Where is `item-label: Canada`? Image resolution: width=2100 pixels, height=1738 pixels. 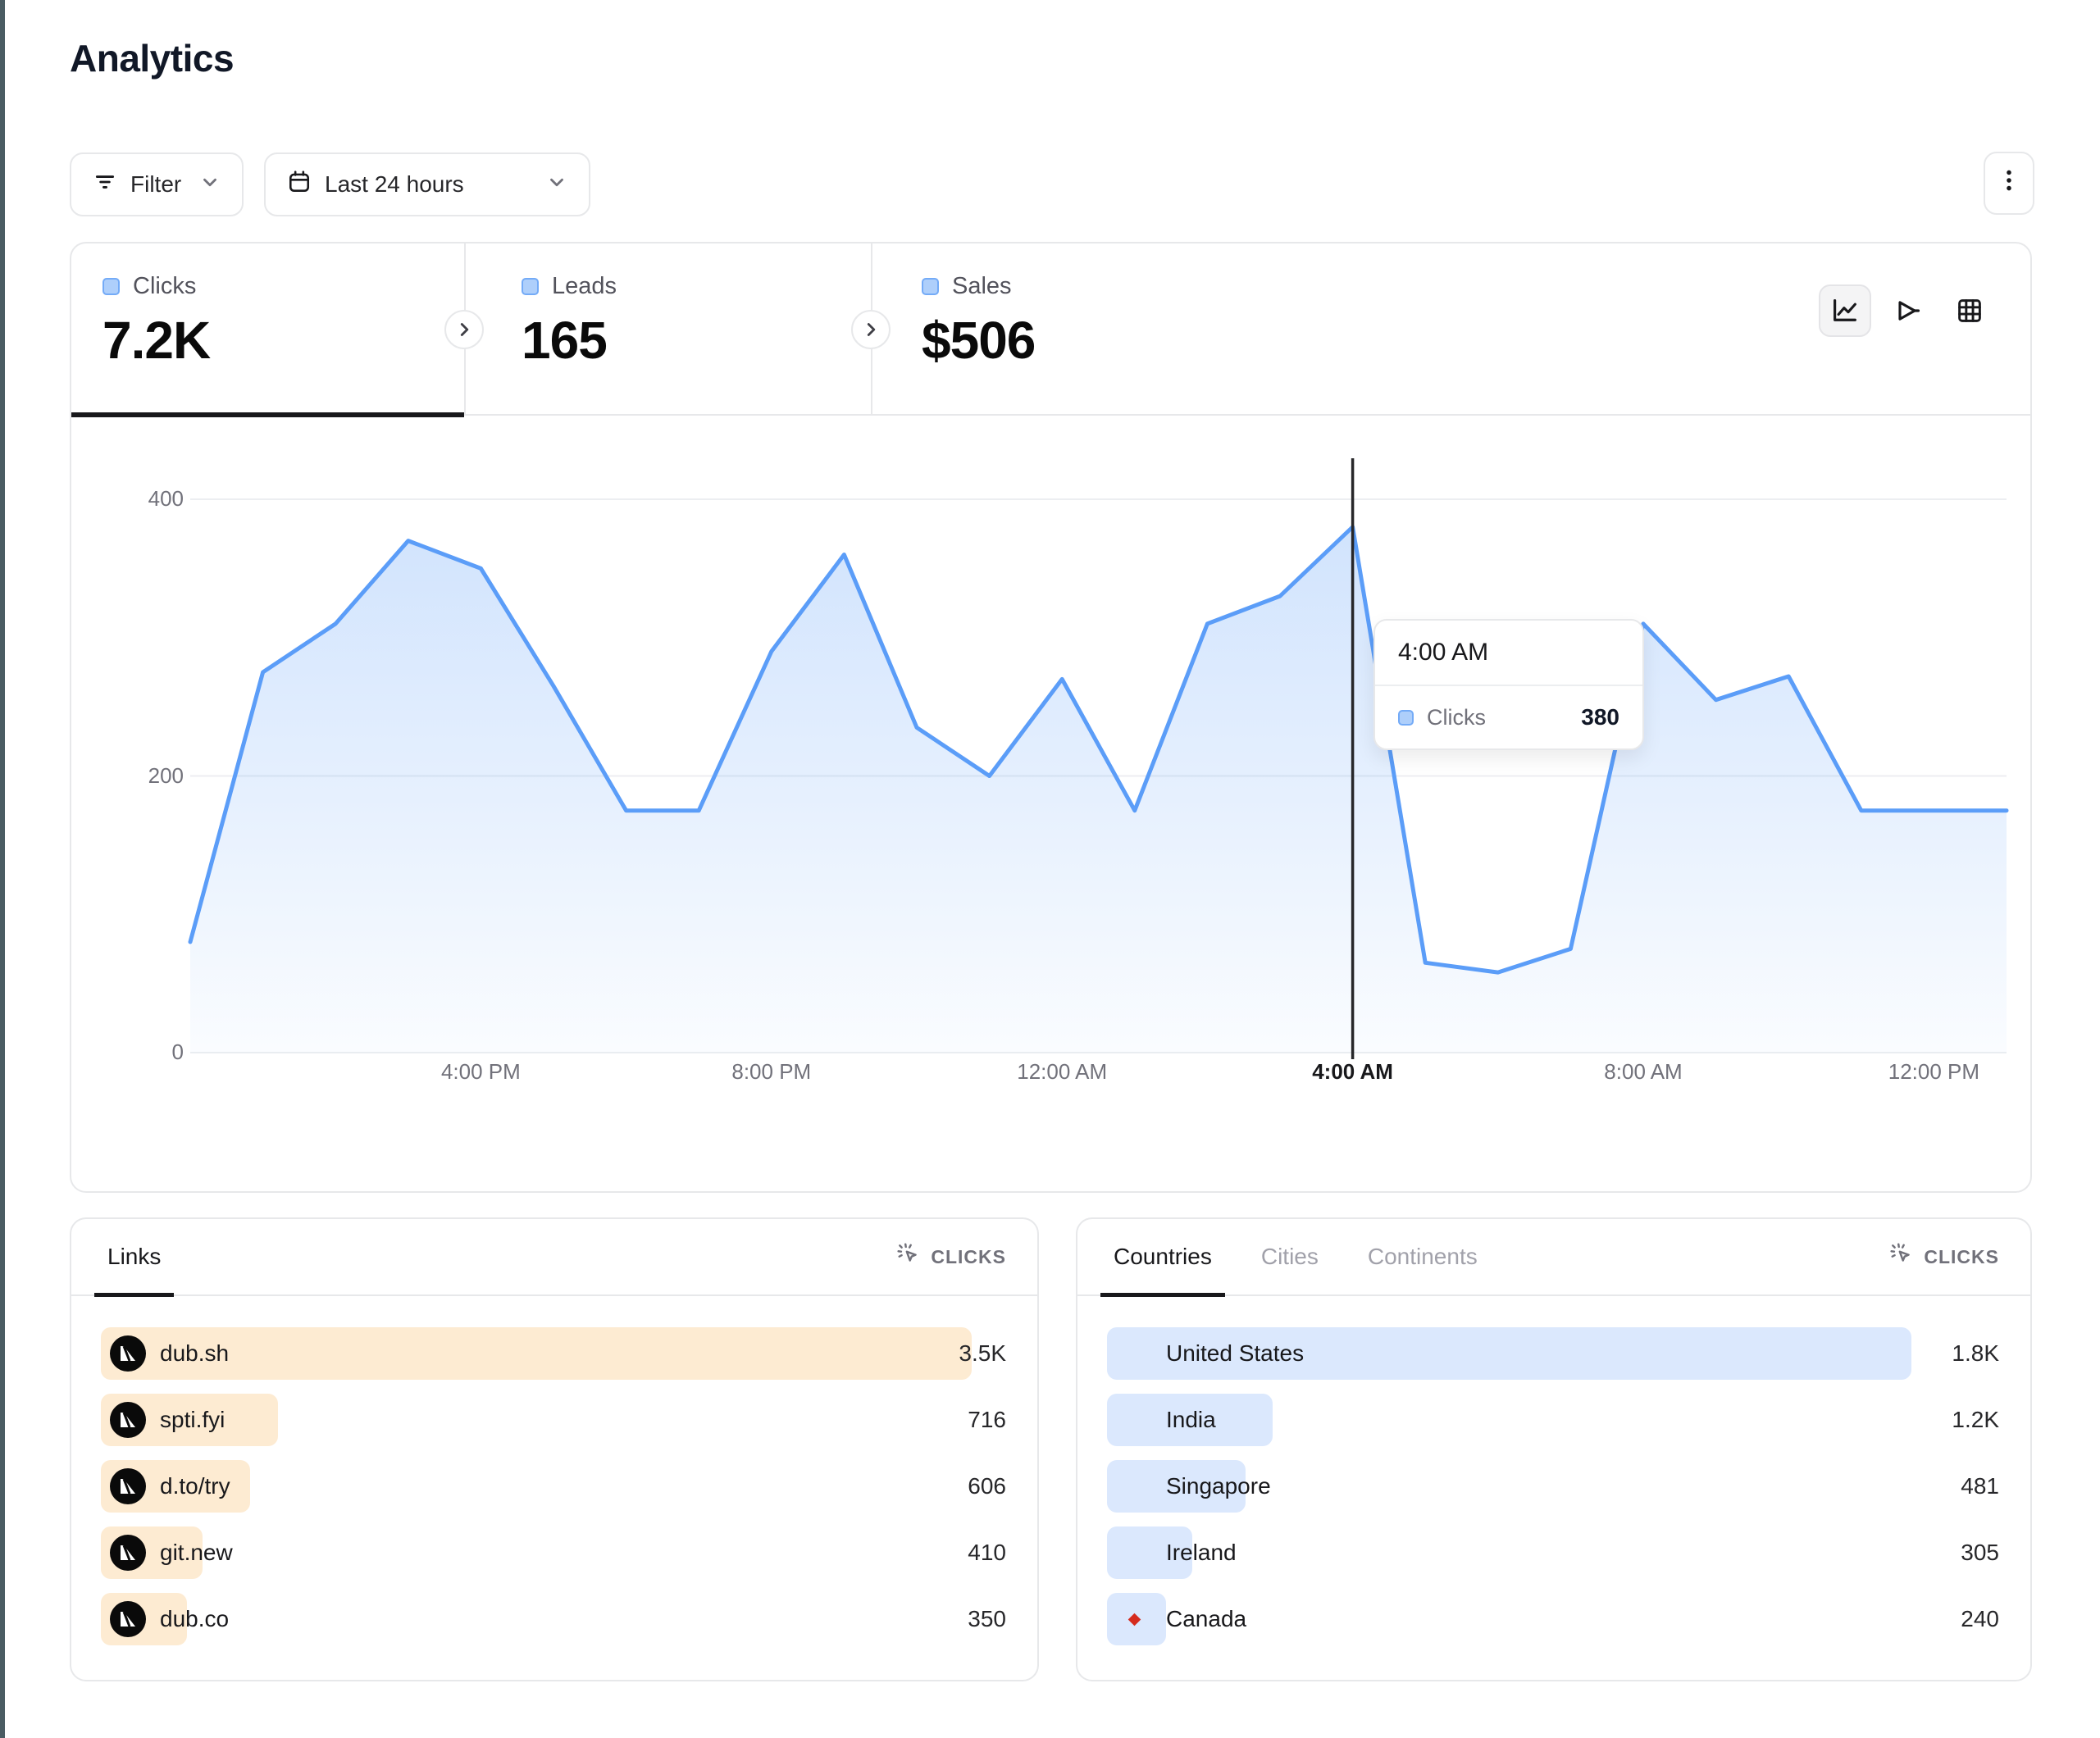
item-label: Canada is located at coordinates (1206, 1618).